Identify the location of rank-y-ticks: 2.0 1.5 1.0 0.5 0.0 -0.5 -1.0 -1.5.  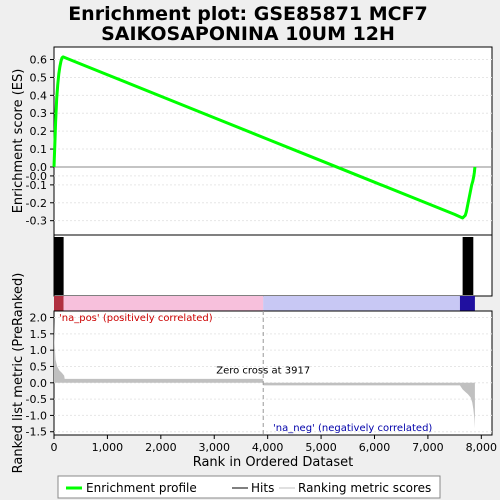
(40, 375).